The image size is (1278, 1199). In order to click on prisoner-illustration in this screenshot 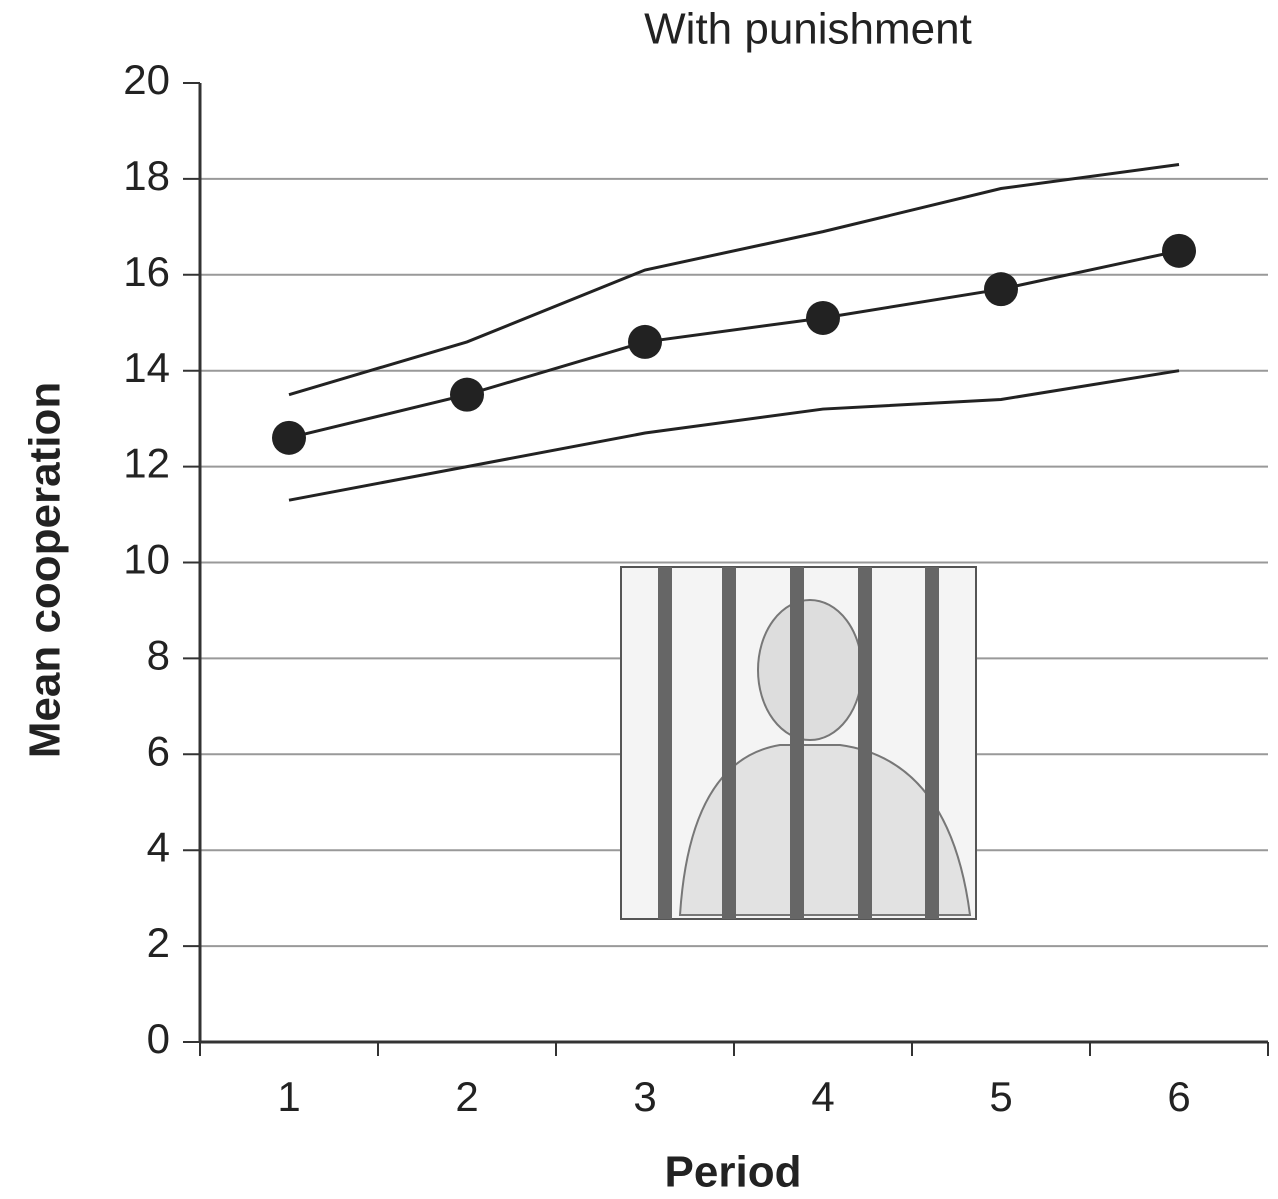, I will do `click(798, 743)`.